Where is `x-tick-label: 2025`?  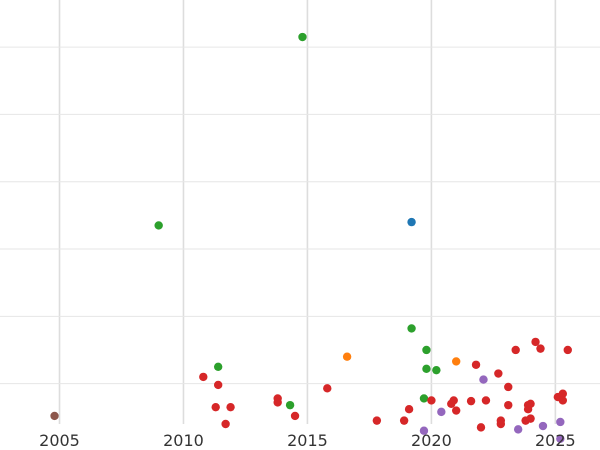
x-tick-label: 2025 is located at coordinates (555, 440).